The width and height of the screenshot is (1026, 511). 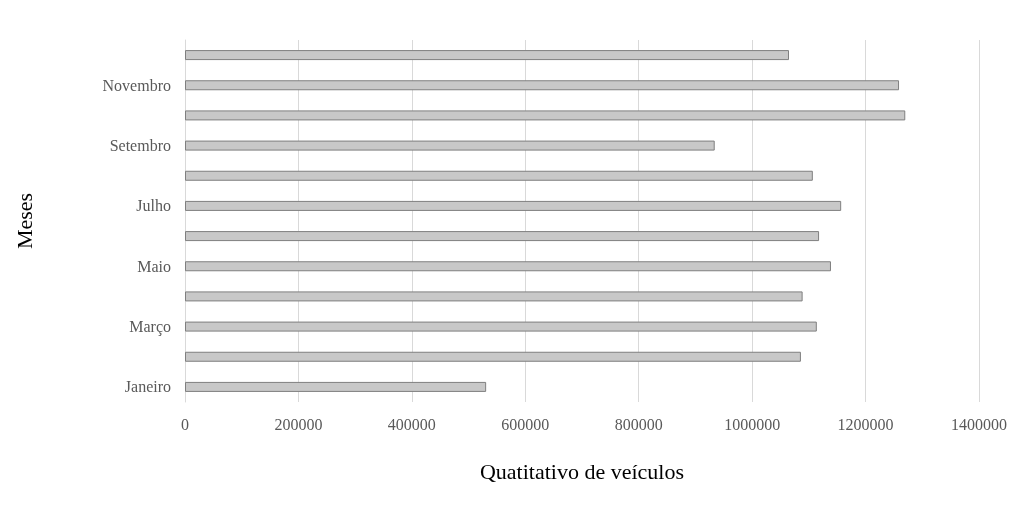 I want to click on x-tick-label: 800000, so click(x=638, y=424).